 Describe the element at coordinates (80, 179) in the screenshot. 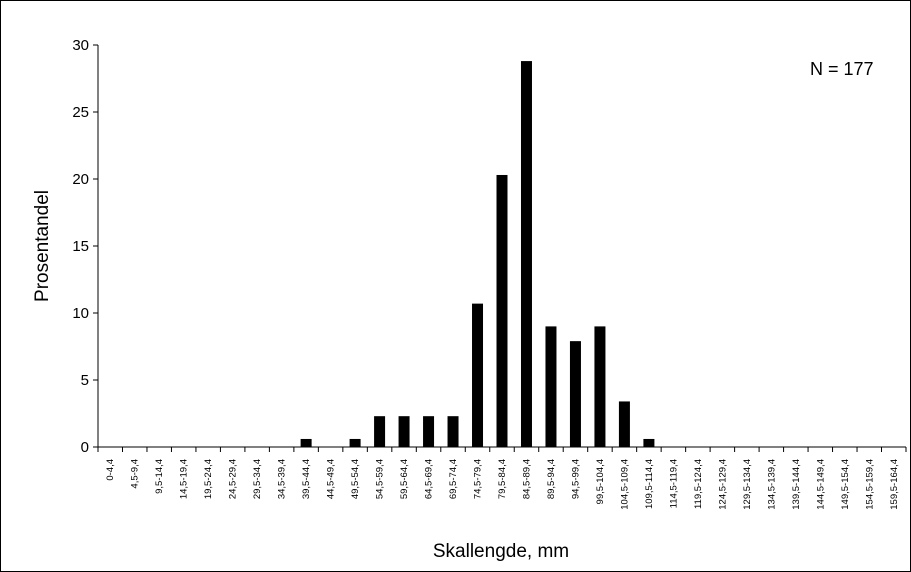

I see `y-tick-label: 20` at that location.